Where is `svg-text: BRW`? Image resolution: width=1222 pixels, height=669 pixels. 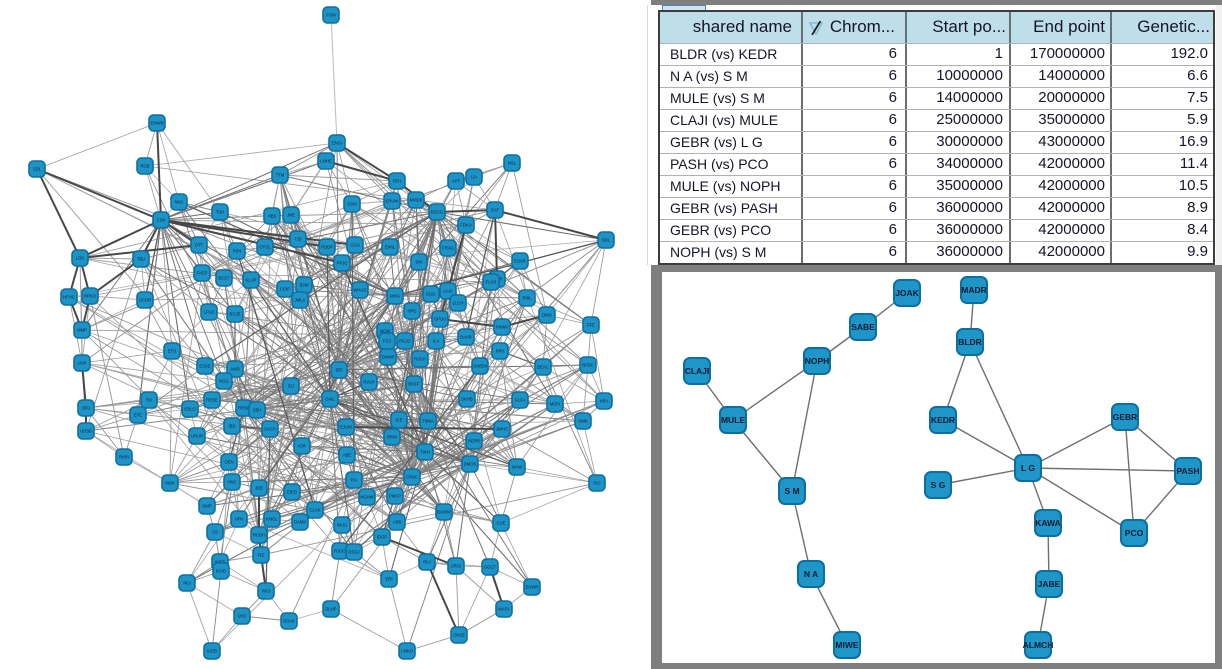 svg-text: BRW is located at coordinates (392, 437).